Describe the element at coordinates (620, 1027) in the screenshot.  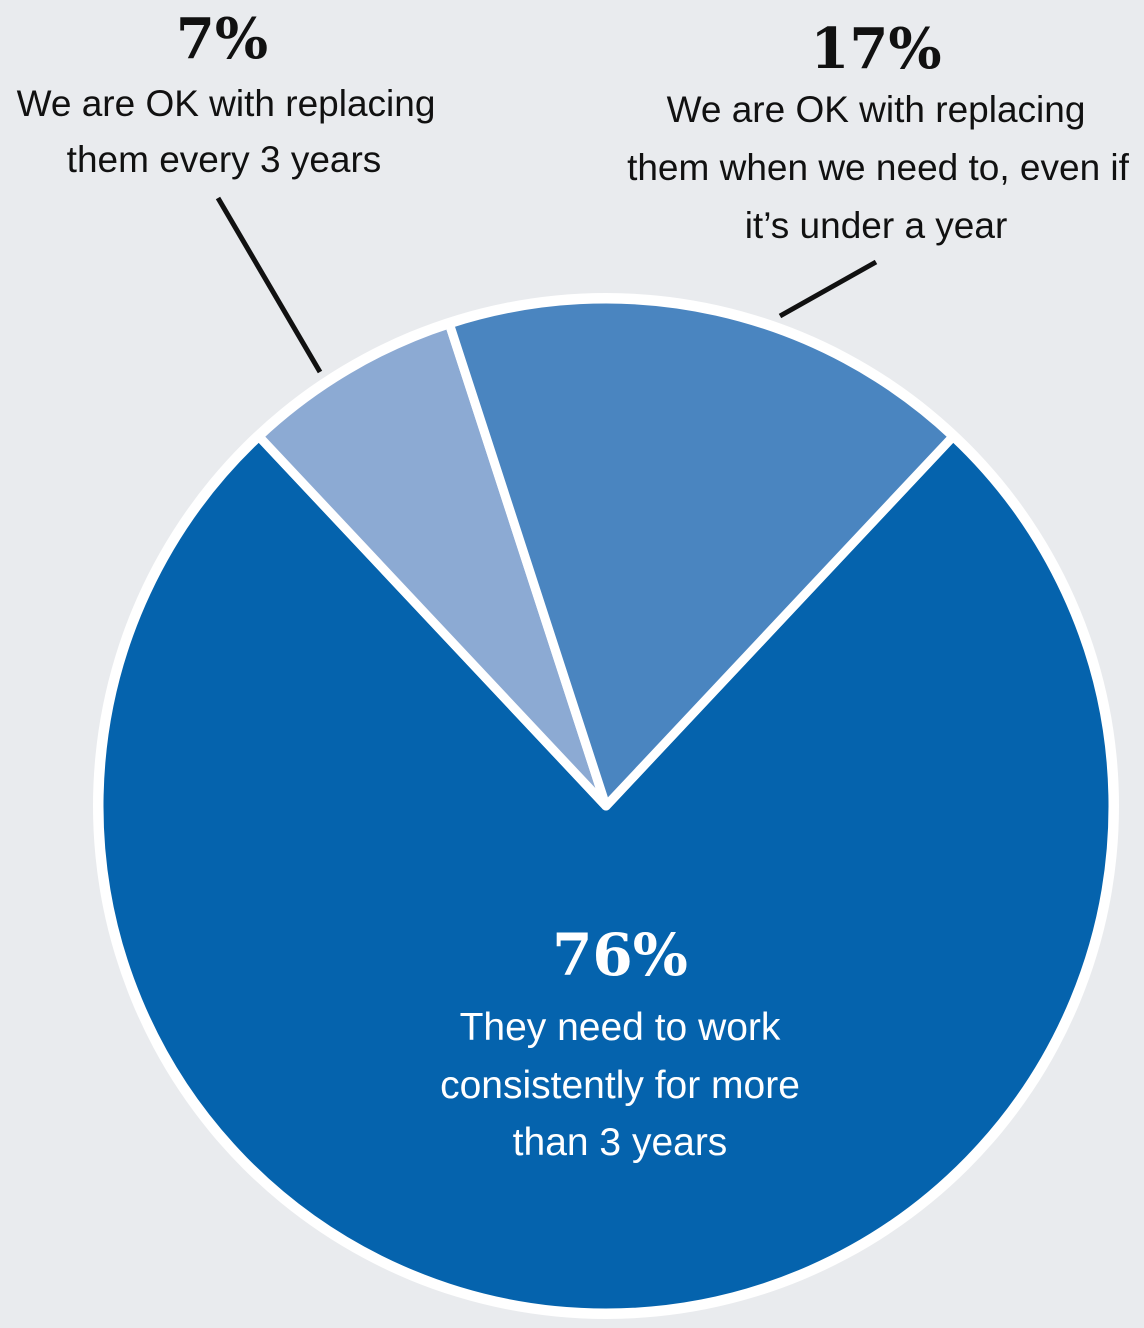
I see `slice-desc-line: They need to work` at that location.